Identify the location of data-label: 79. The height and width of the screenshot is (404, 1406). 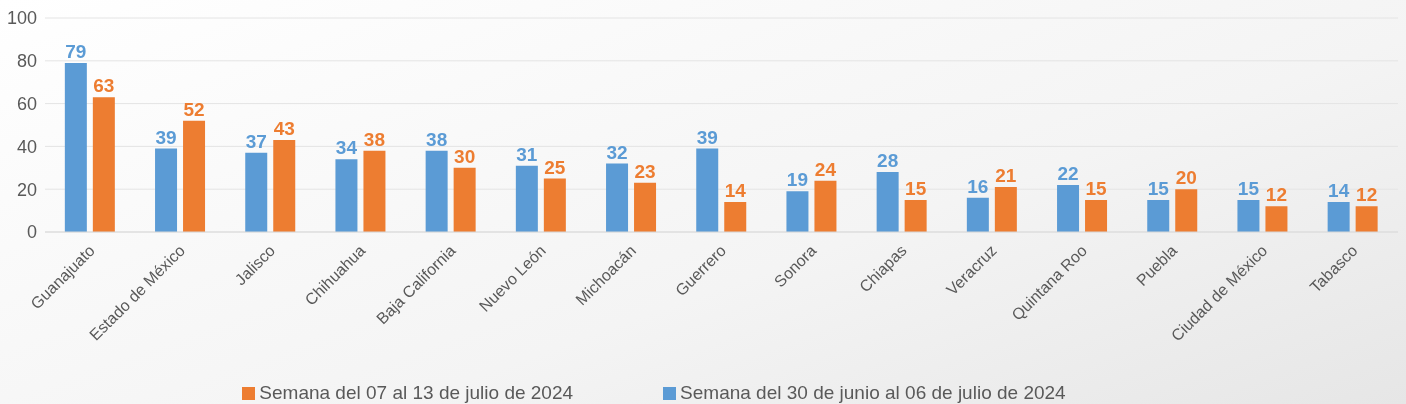
(76, 51).